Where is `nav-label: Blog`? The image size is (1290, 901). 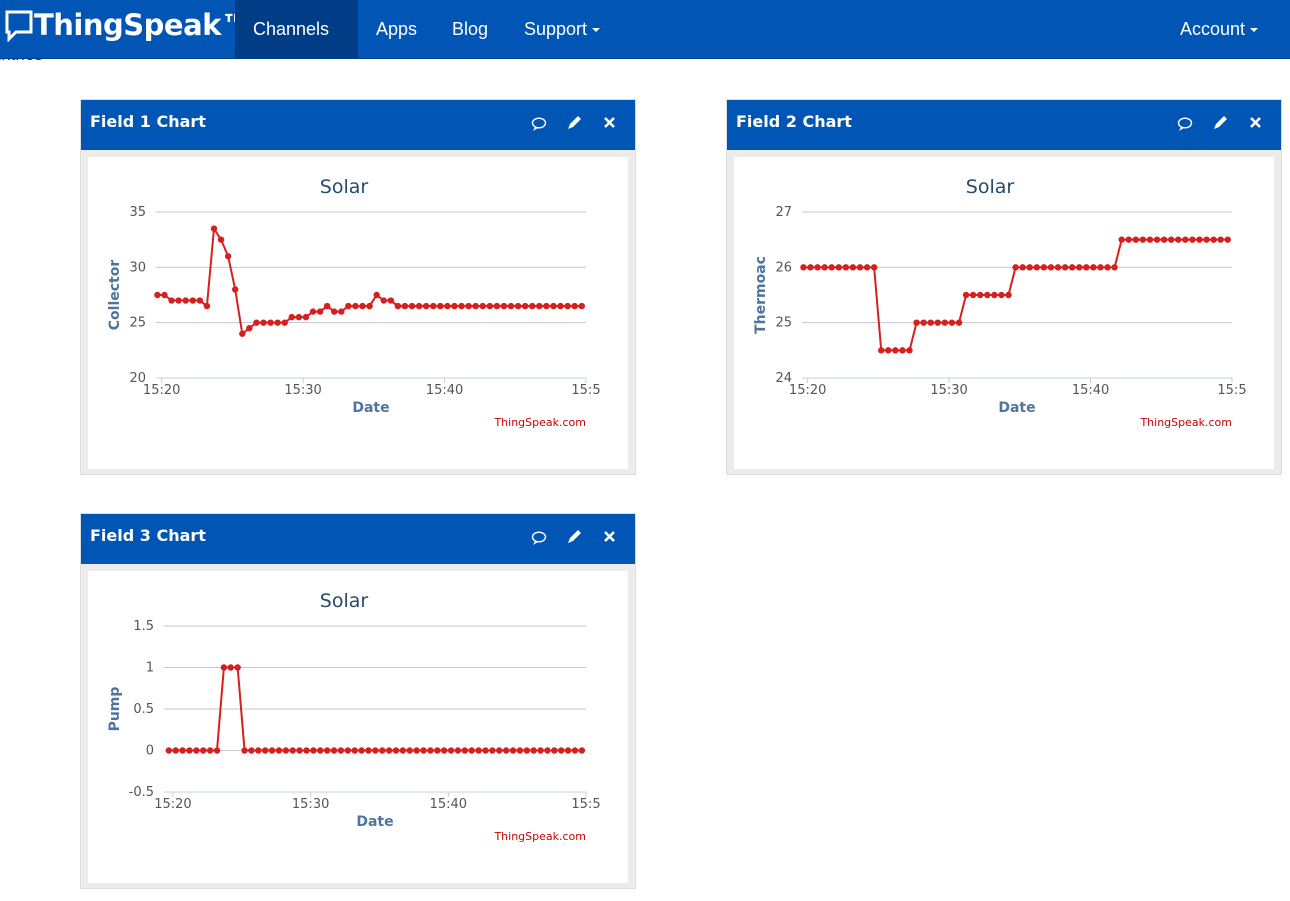
nav-label: Blog is located at coordinates (470, 29).